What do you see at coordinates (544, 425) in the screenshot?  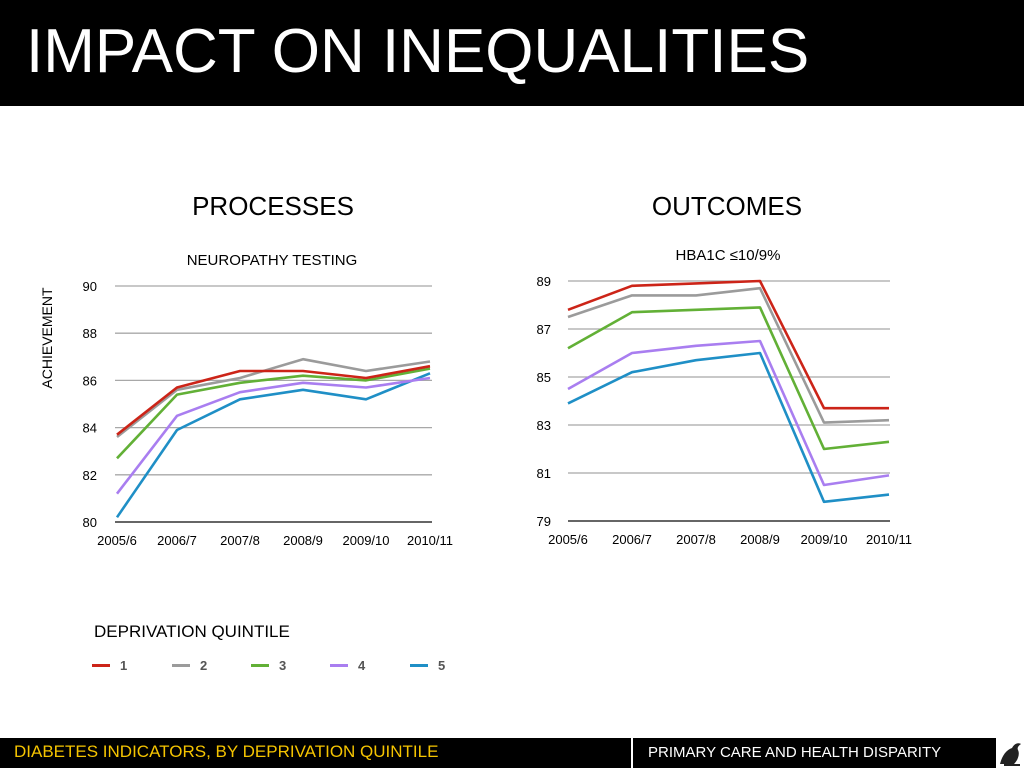 I see `chart2-y-tick-label: 83` at bounding box center [544, 425].